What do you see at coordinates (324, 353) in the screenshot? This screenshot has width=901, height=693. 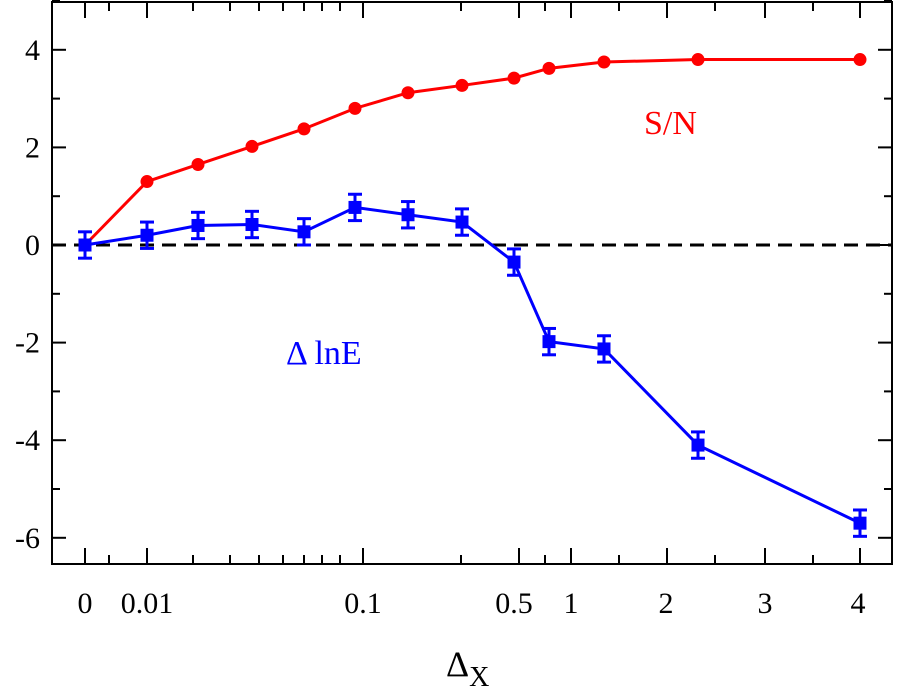 I see `series-label-dlne: Δ lnE` at bounding box center [324, 353].